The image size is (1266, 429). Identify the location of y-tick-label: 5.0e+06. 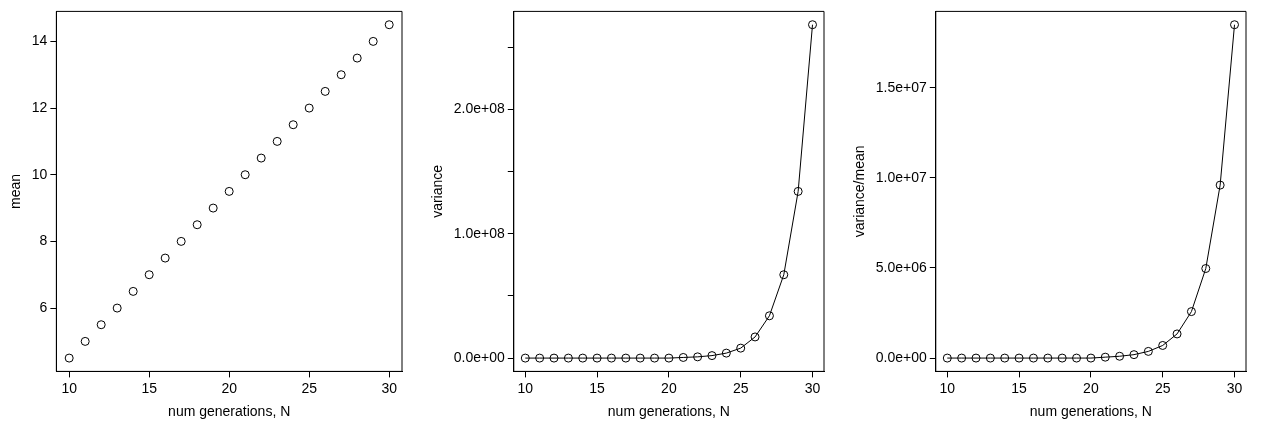
(901, 266).